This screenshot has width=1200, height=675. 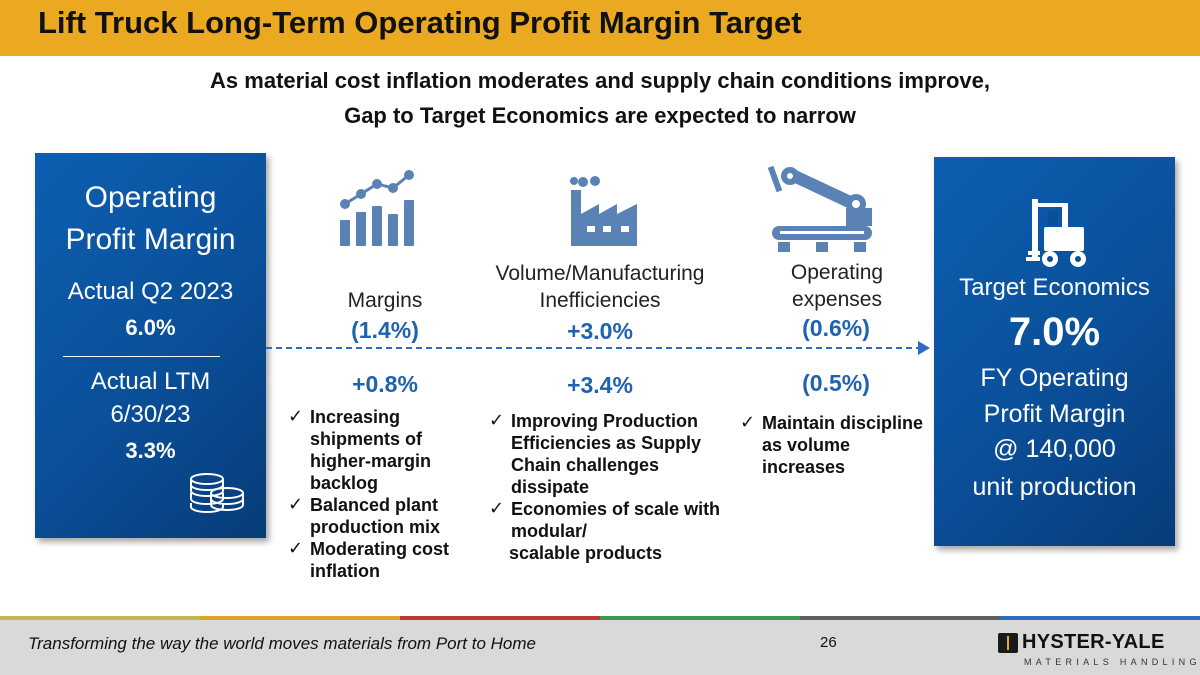 I want to click on target-line-1: FY Operating, so click(x=1054, y=378).